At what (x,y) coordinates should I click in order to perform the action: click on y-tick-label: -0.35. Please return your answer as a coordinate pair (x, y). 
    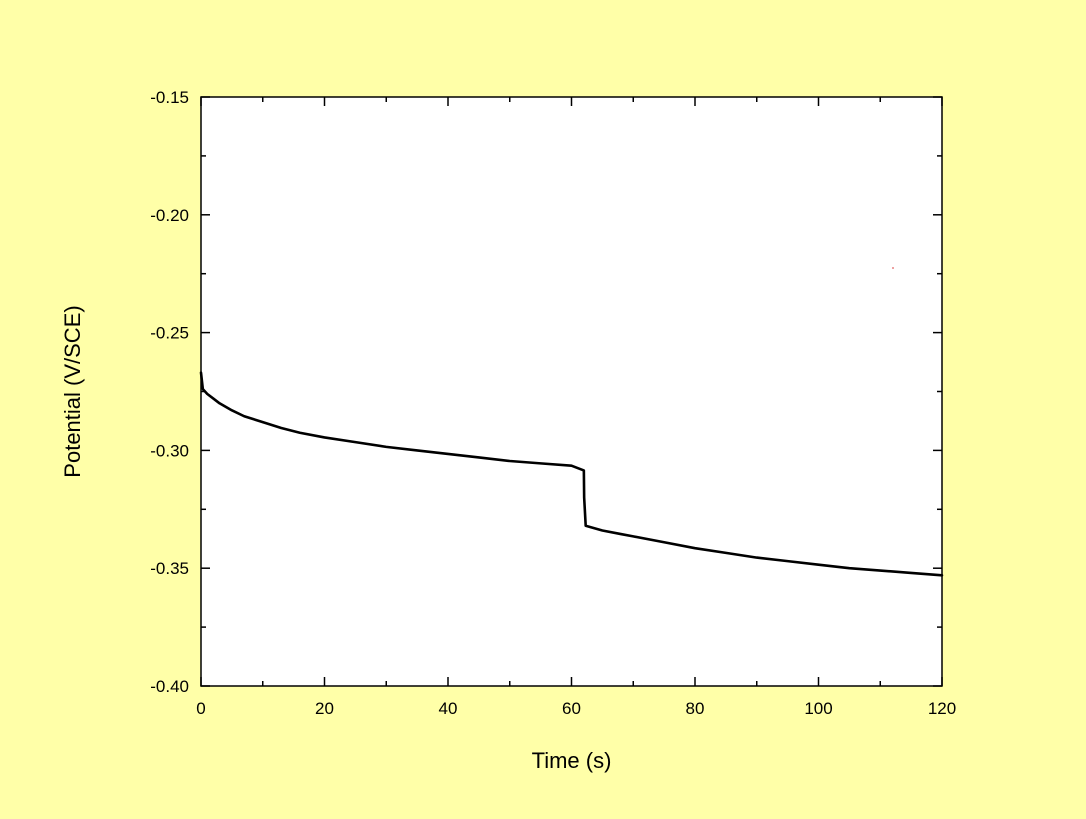
    Looking at the image, I should click on (169, 568).